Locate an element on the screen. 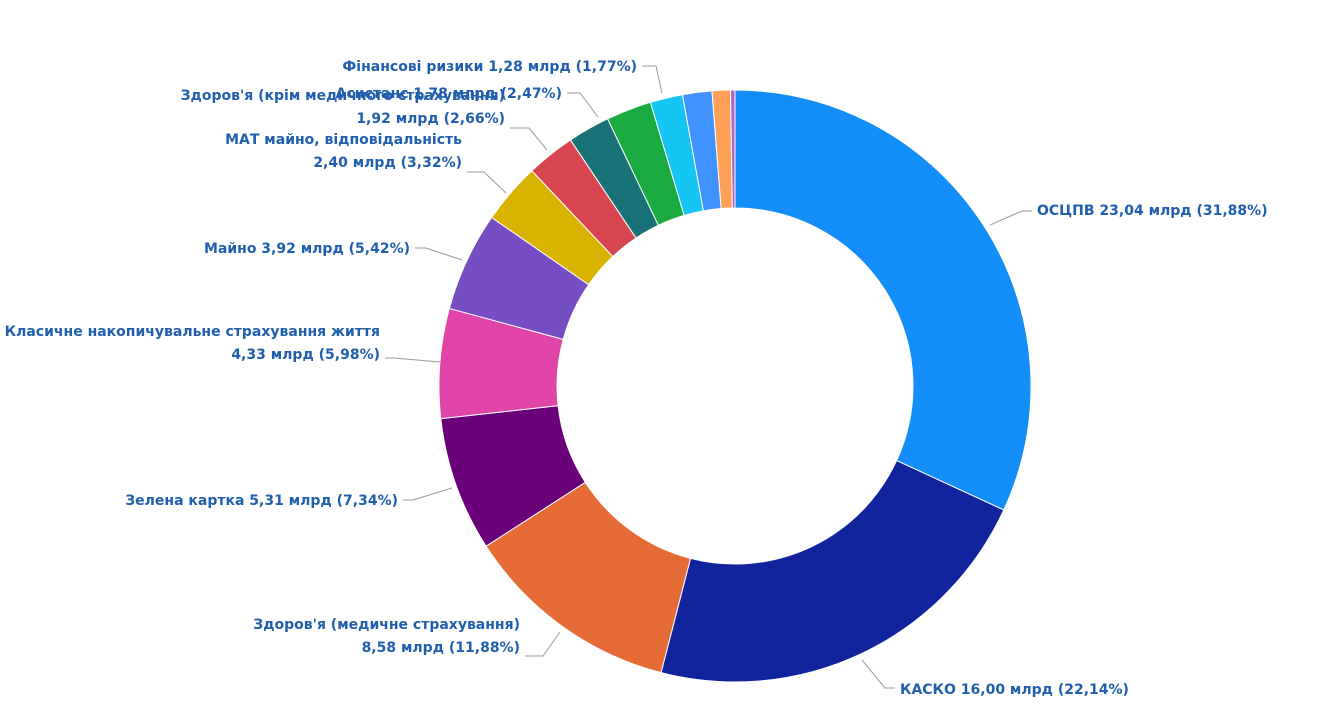  slice-label-7-line-0: Здоров'я (крім медичного страхування) is located at coordinates (343, 96).